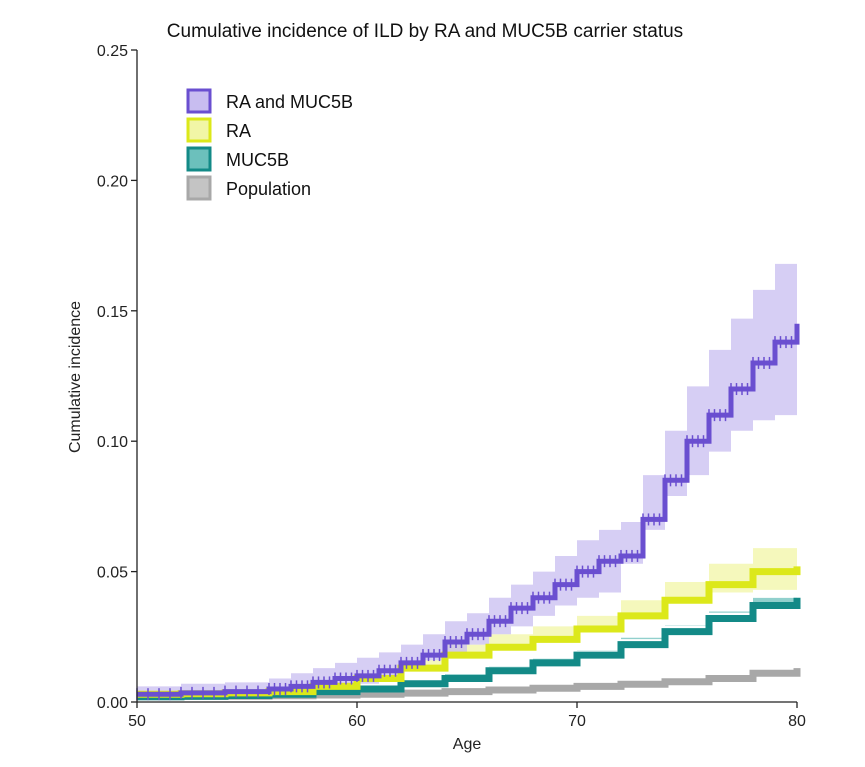 The image size is (865, 767). What do you see at coordinates (137, 721) in the screenshot?
I see `x-tick-label: 50` at bounding box center [137, 721].